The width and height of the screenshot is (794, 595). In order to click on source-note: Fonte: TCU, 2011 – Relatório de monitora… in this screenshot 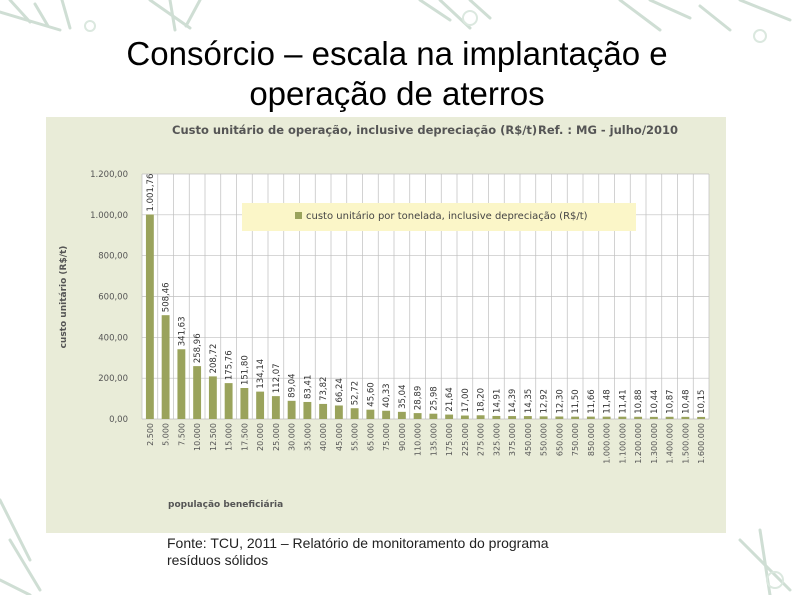, I will do `click(447, 552)`.